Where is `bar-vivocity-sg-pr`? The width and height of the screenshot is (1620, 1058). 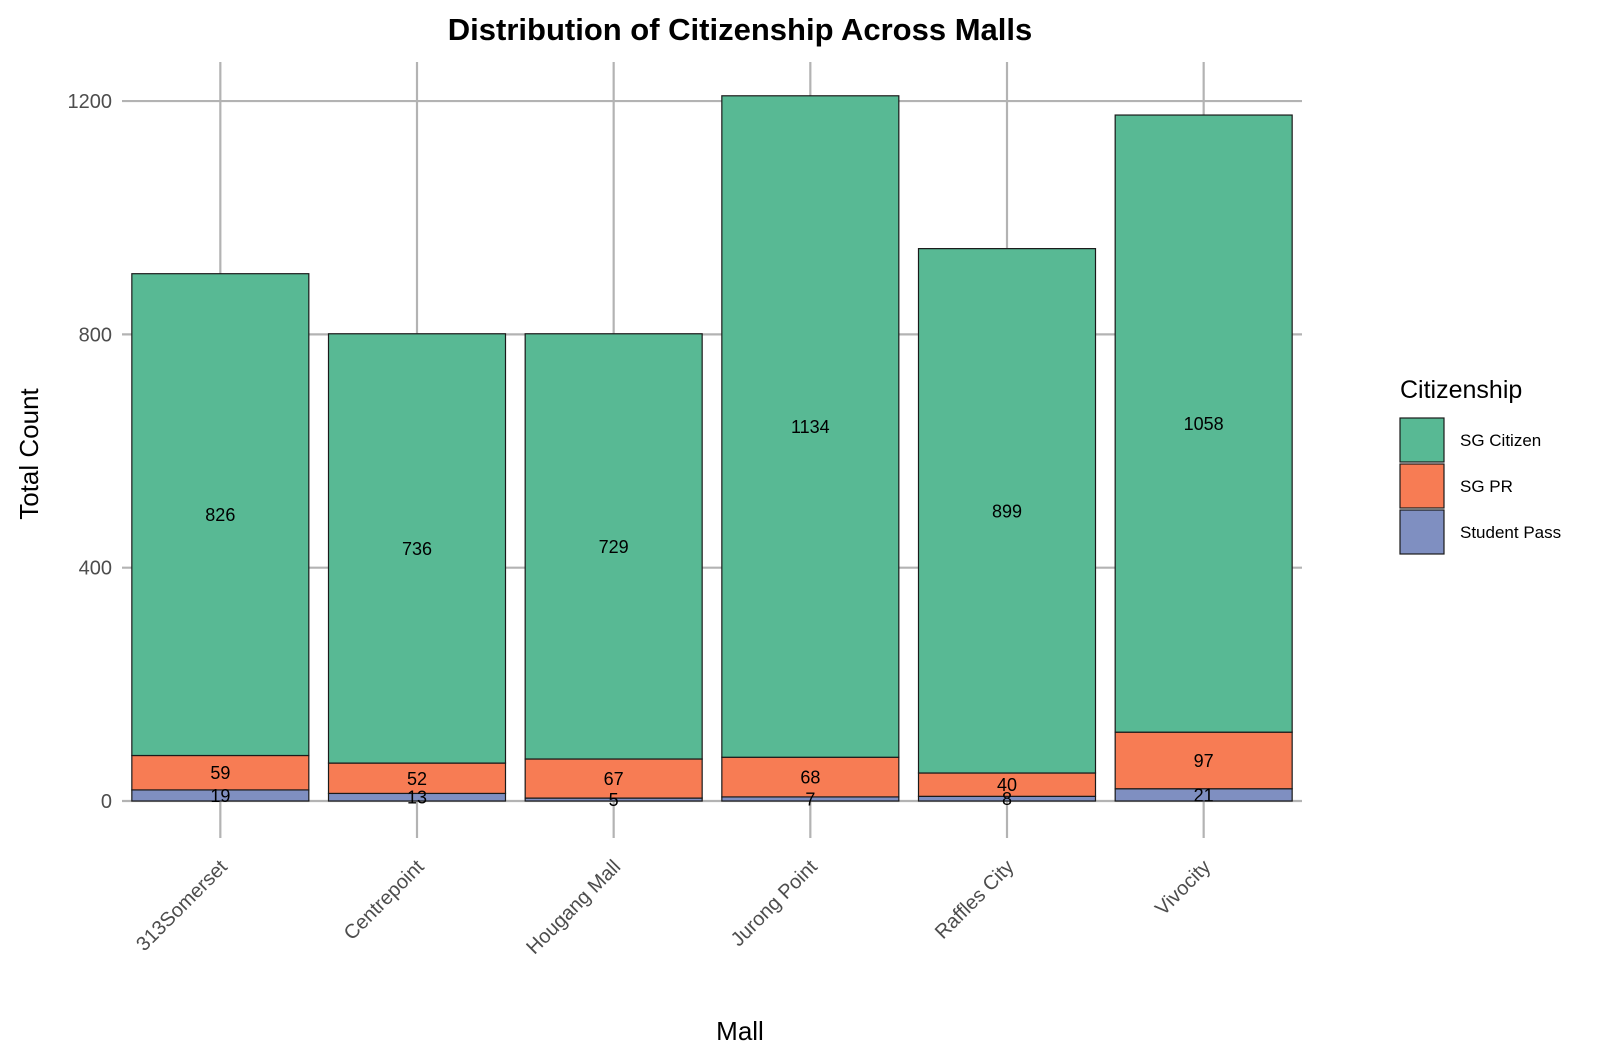 bar-vivocity-sg-pr is located at coordinates (1203, 760).